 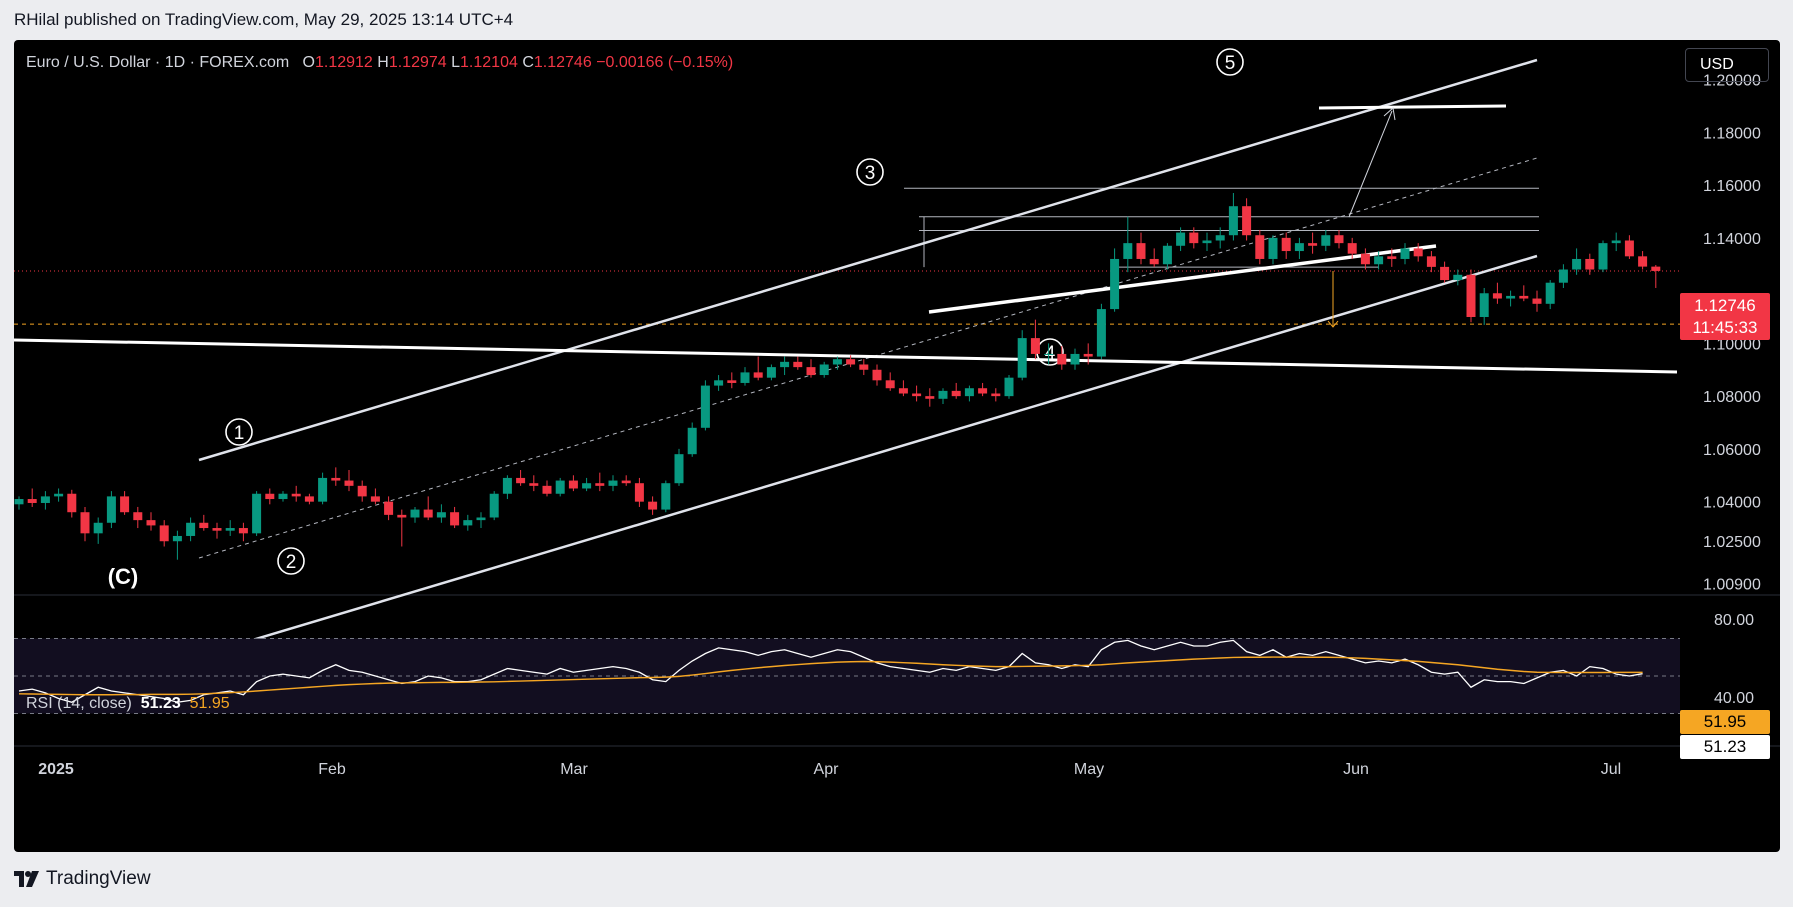 What do you see at coordinates (846, 356) in the screenshot?
I see `descending-support-line` at bounding box center [846, 356].